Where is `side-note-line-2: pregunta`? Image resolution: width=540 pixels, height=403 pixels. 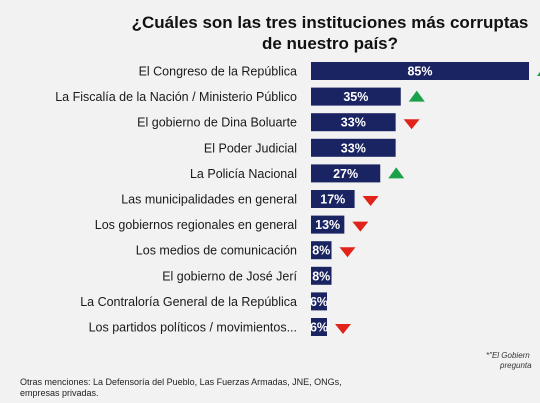
side-note-line-2: pregunta is located at coordinates (516, 365).